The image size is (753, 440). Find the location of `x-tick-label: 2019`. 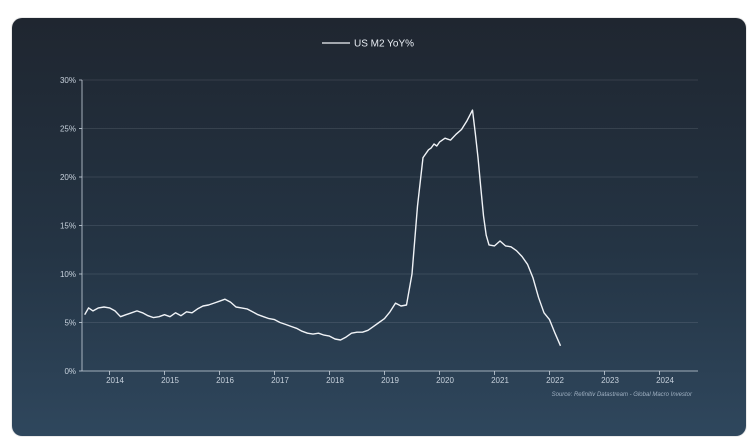

x-tick-label: 2019 is located at coordinates (390, 380).